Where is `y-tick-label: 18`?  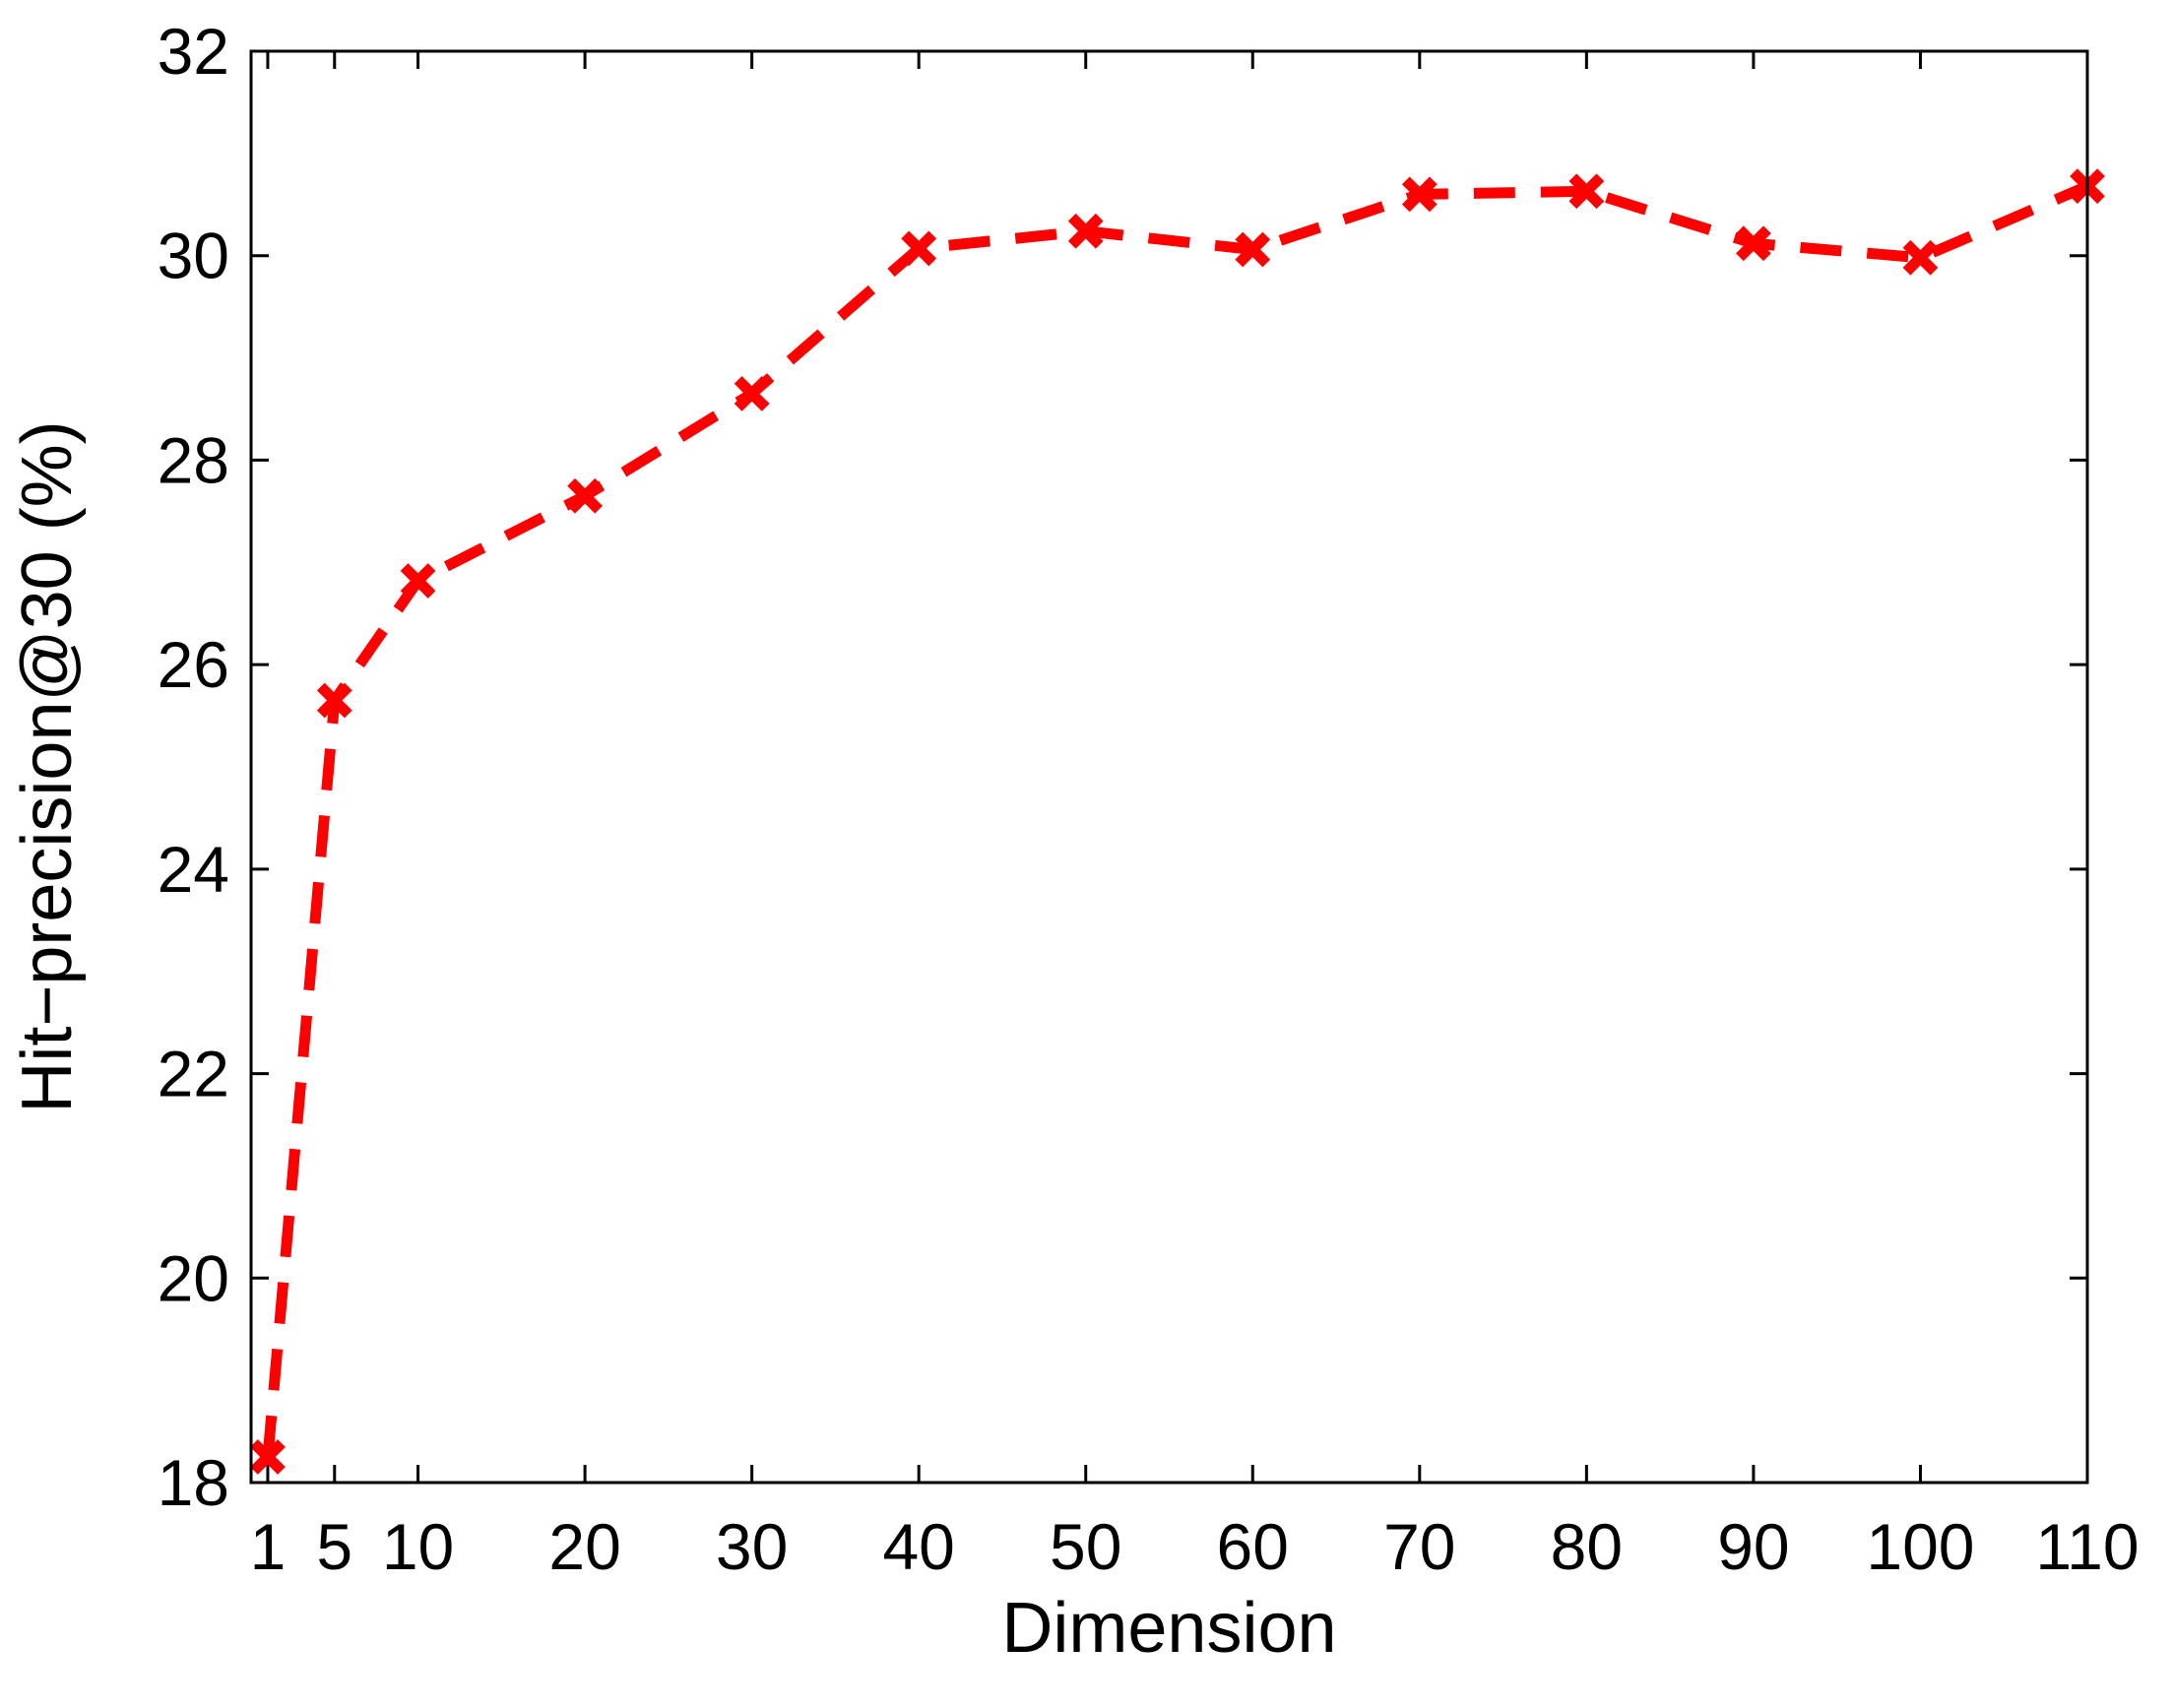
y-tick-label: 18 is located at coordinates (194, 1482).